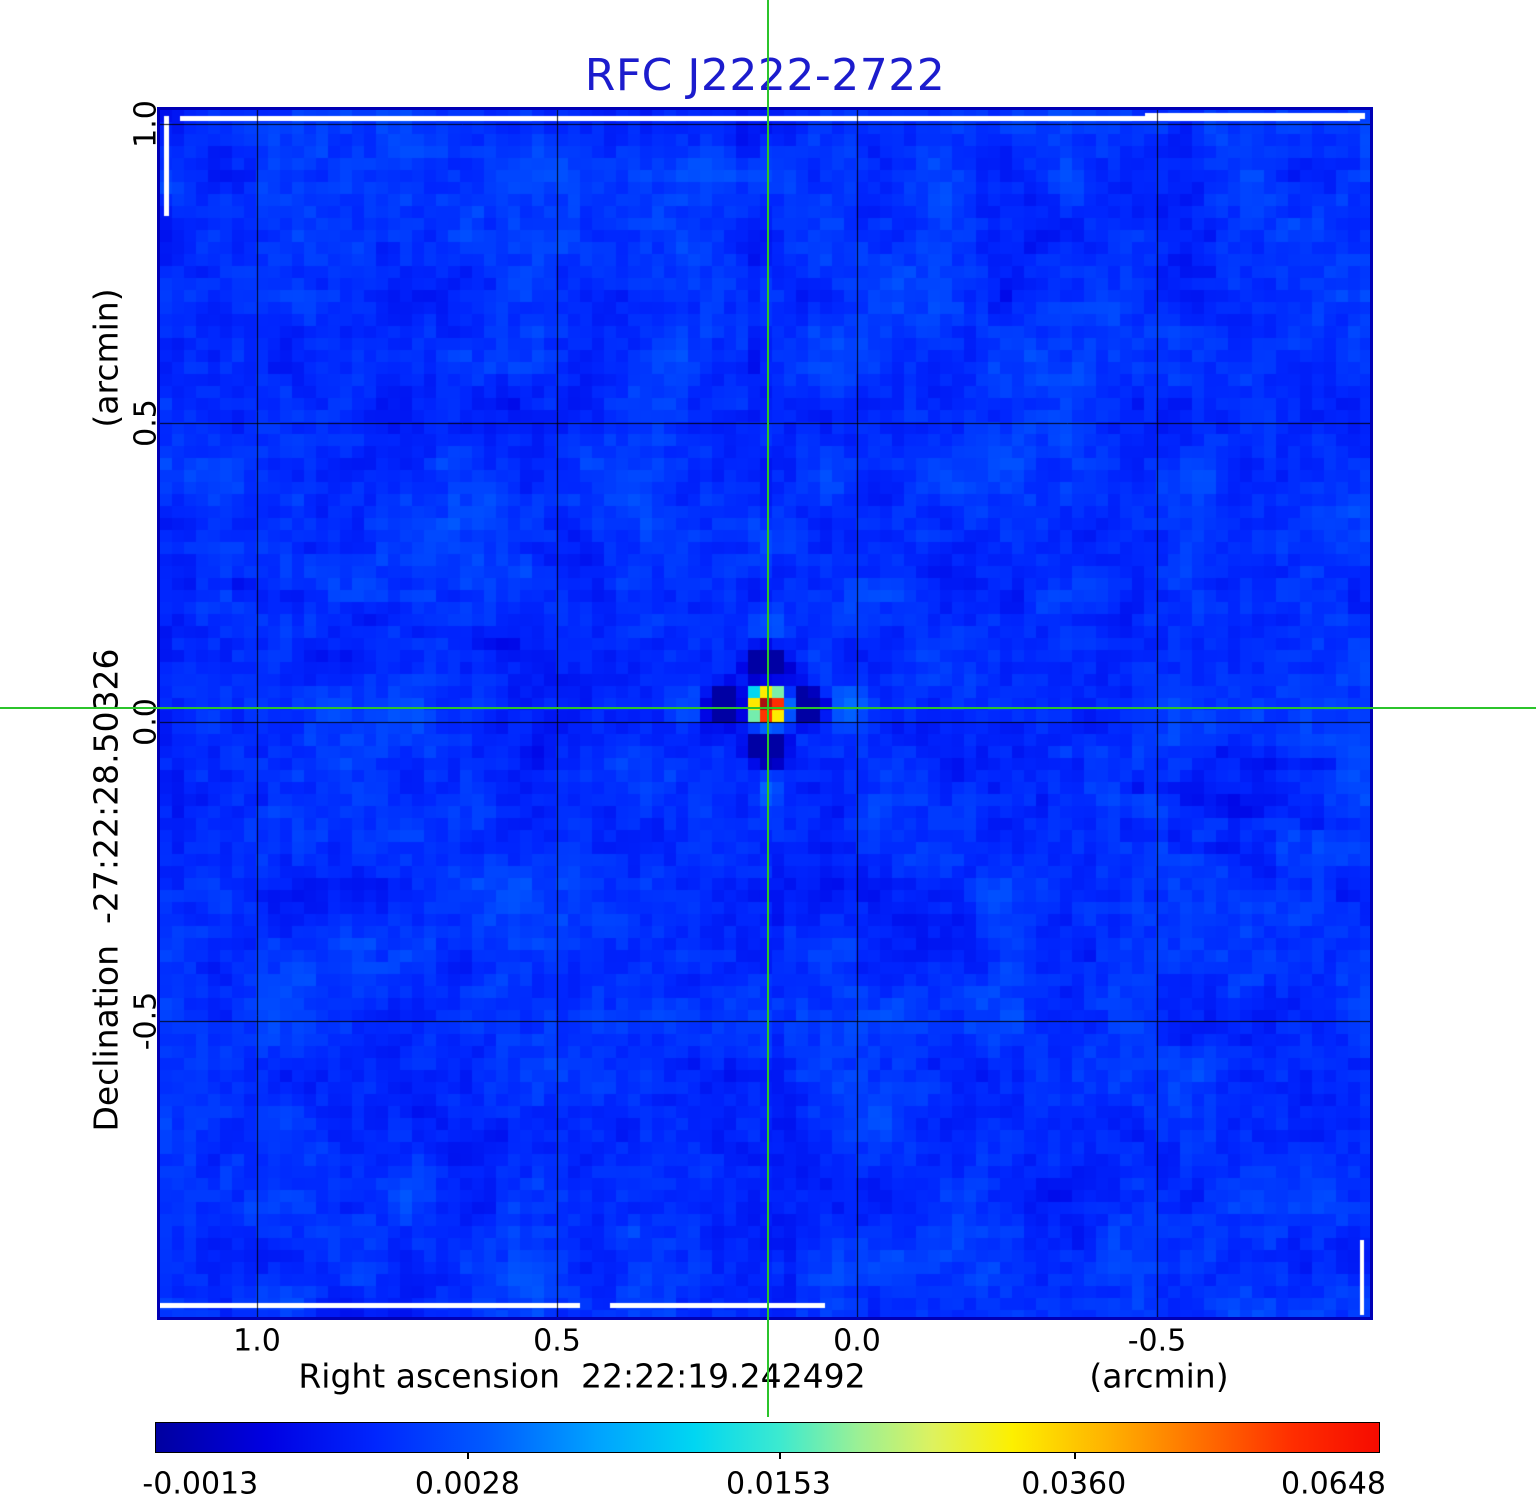 The image size is (1536, 1511). Describe the element at coordinates (146, 722) in the screenshot. I see `y-tick-label: 0.0` at that location.